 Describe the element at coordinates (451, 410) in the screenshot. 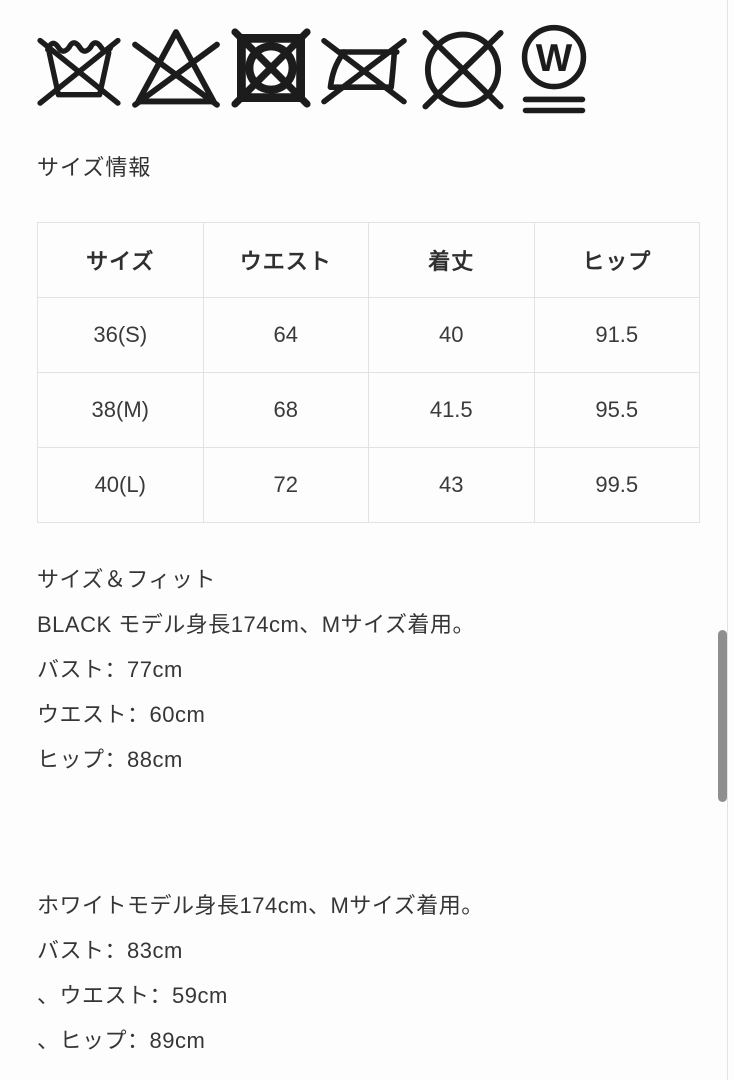

I see `cell-length: 41.5` at that location.